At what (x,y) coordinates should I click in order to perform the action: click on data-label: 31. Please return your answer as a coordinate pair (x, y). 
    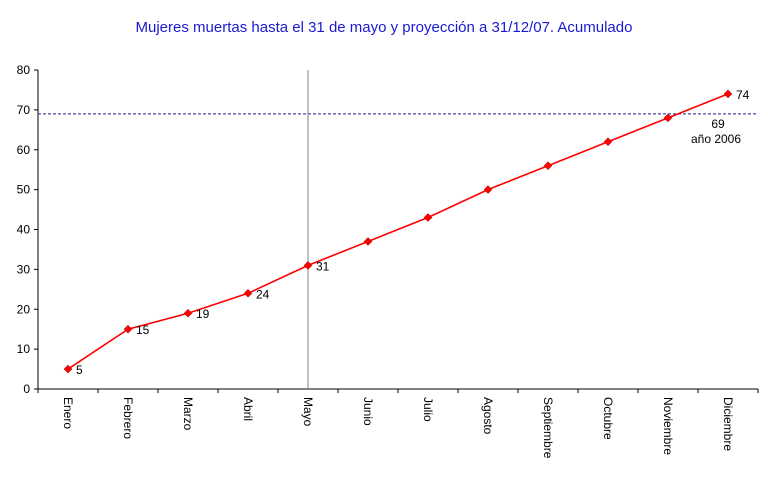
    Looking at the image, I should click on (323, 266).